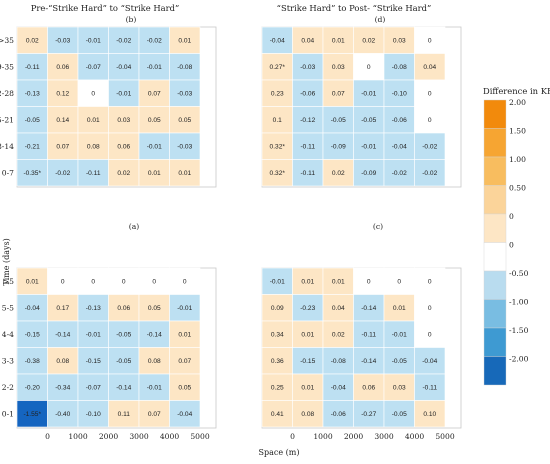 The image size is (550, 464). Describe the element at coordinates (277, 414) in the screenshot. I see `cell-value: 0.41` at that location.